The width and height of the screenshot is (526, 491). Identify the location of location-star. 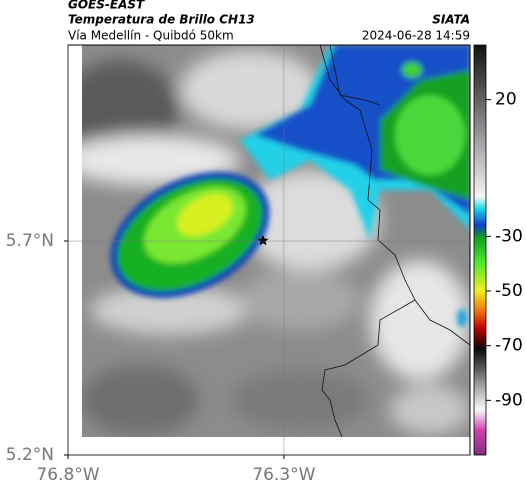
(263, 240).